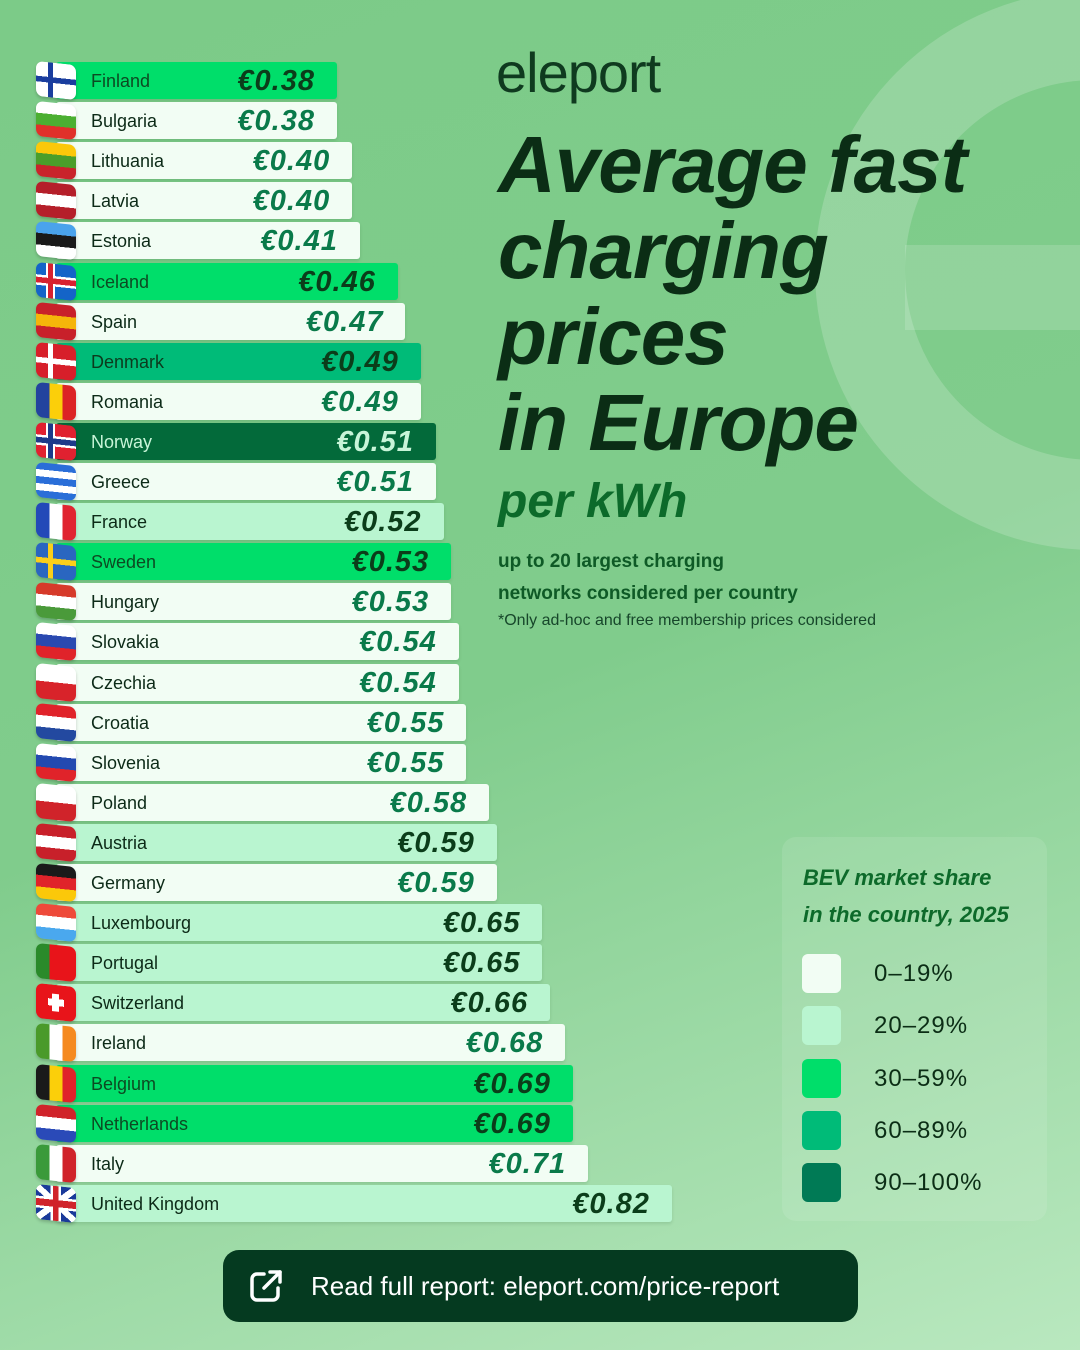  I want to click on country-label: Poland, so click(119, 802).